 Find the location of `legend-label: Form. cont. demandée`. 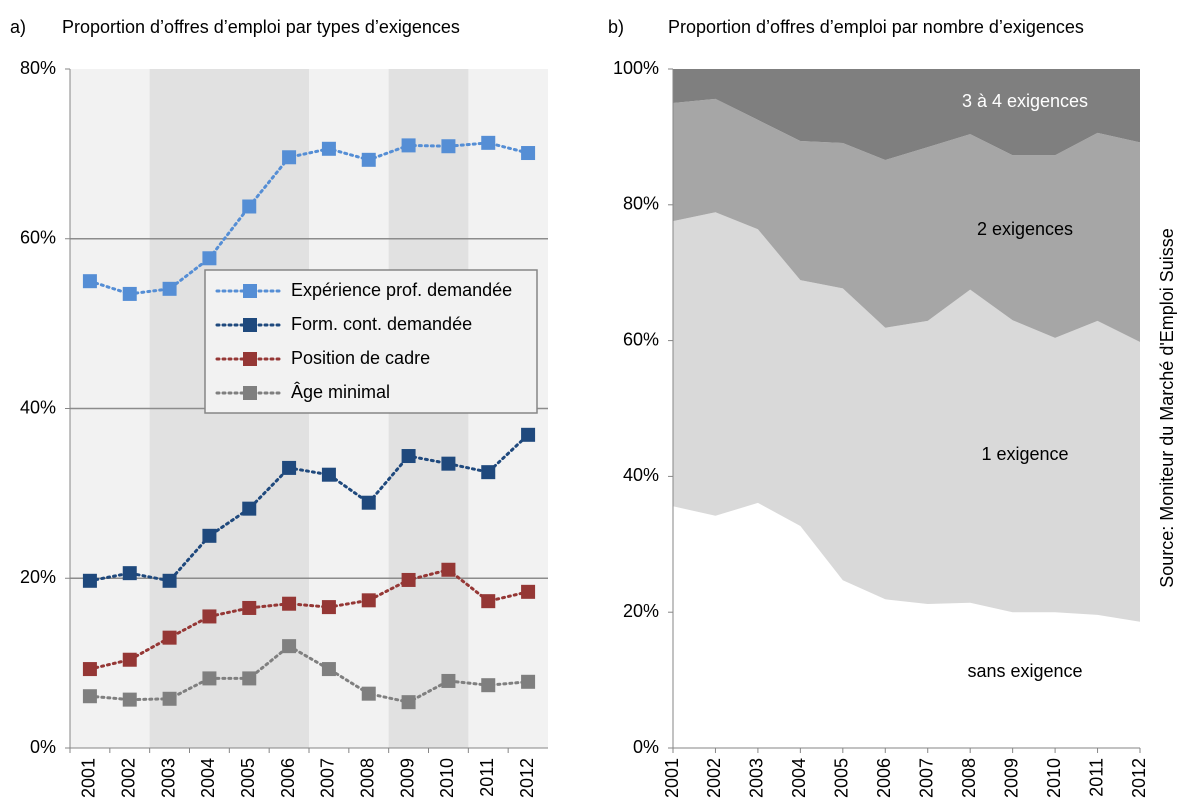

legend-label: Form. cont. demandée is located at coordinates (381, 324).